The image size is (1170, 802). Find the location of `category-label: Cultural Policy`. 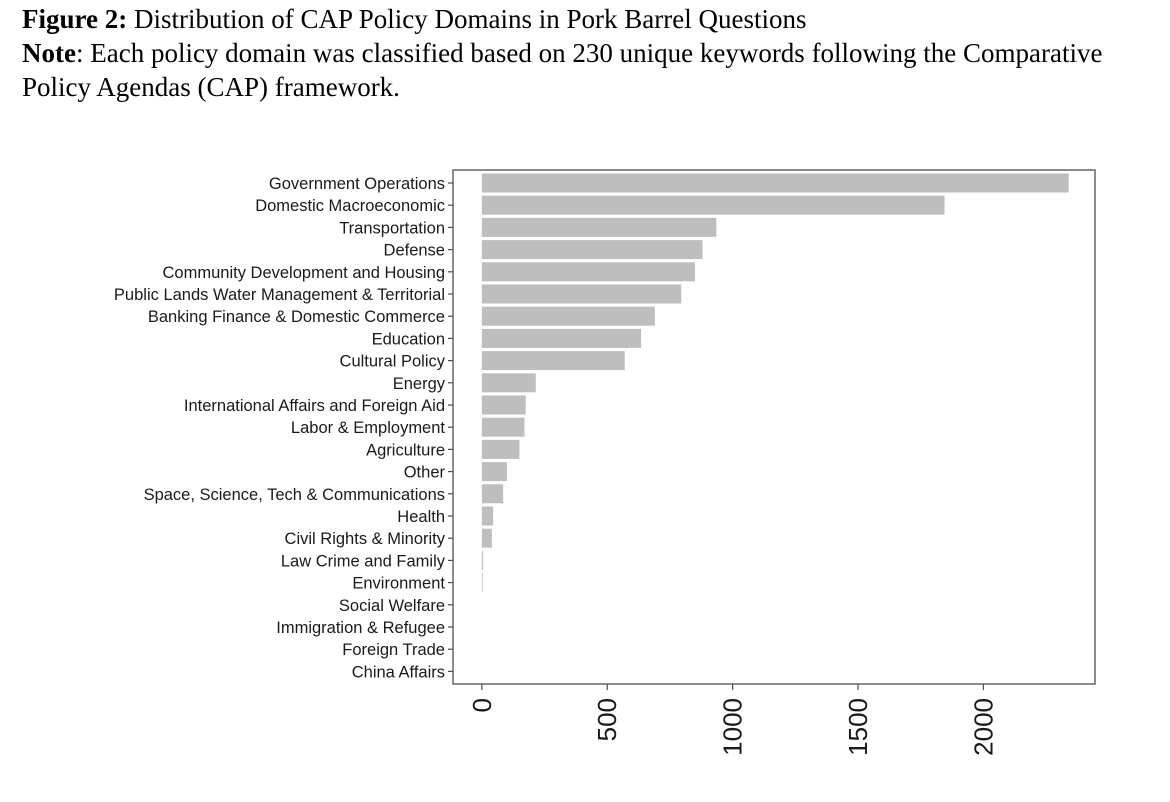

category-label: Cultural Policy is located at coordinates (393, 362).